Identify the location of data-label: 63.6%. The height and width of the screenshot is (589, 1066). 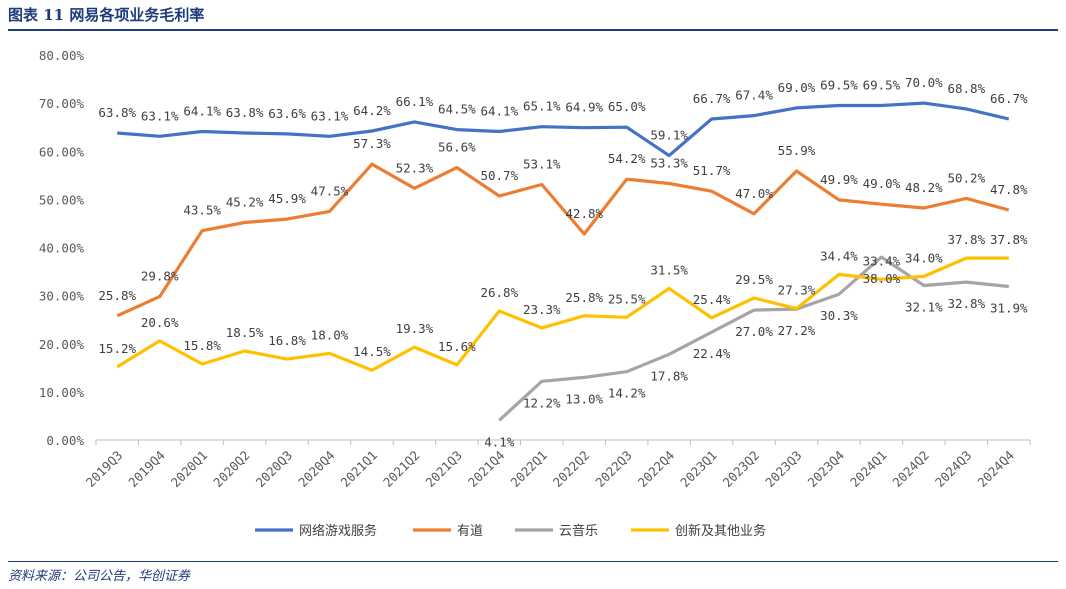
(287, 113).